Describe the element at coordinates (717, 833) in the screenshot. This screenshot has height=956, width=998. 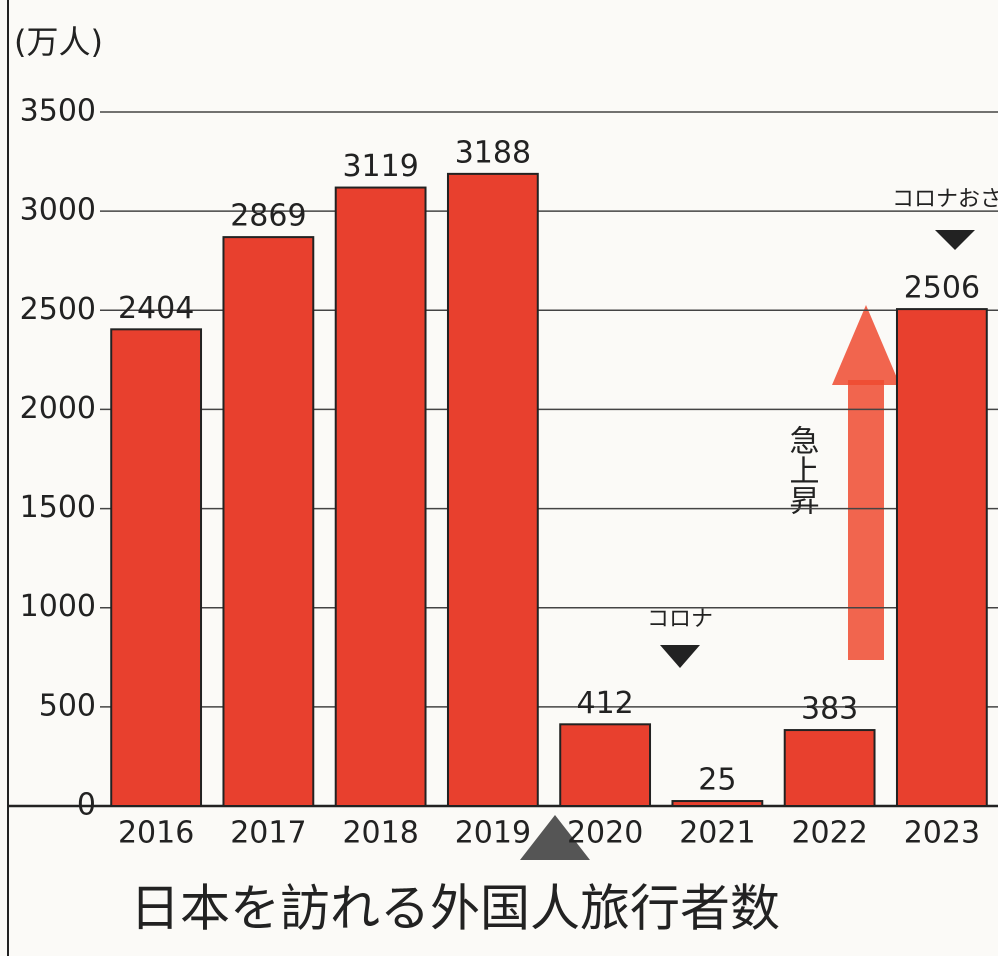
I see `x-tick-label: 2021` at that location.